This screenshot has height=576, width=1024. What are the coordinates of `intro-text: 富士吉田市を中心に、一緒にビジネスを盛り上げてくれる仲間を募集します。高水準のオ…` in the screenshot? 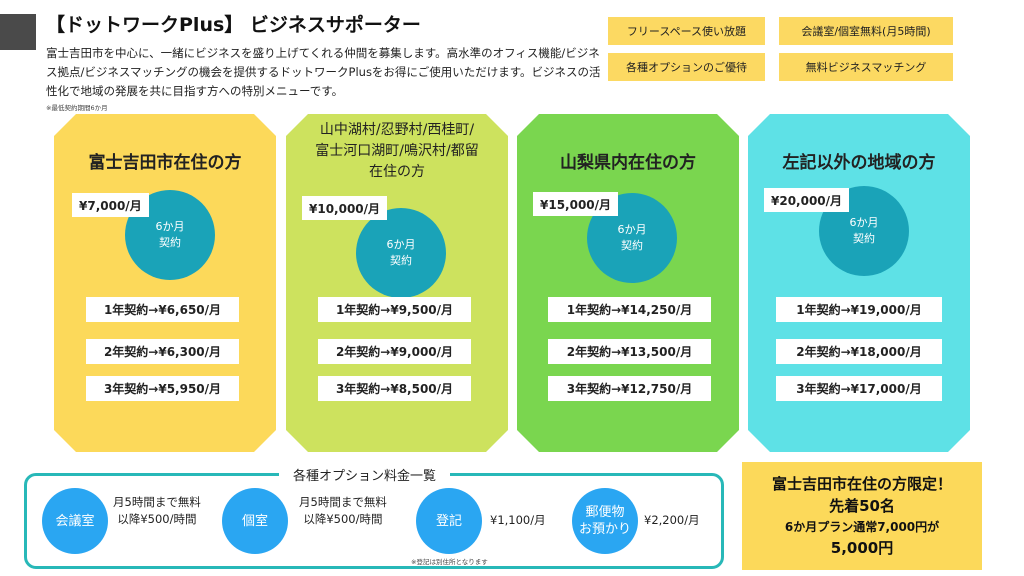 It's located at (323, 72).